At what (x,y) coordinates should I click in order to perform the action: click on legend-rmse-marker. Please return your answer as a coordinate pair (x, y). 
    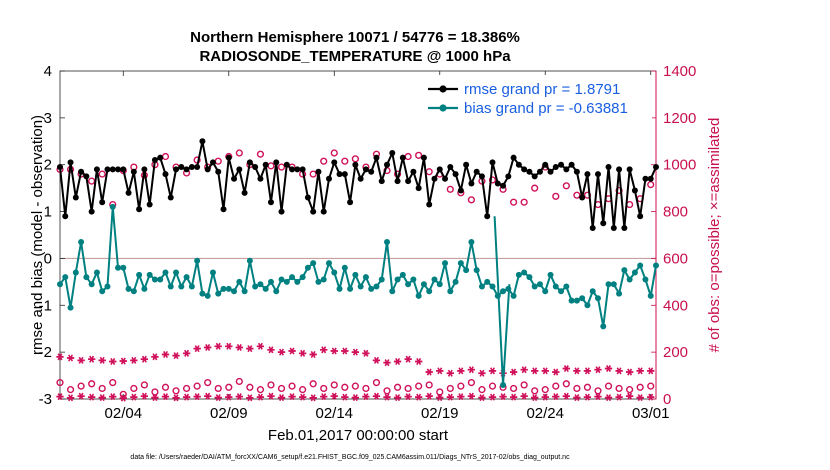
    Looking at the image, I should click on (443, 89).